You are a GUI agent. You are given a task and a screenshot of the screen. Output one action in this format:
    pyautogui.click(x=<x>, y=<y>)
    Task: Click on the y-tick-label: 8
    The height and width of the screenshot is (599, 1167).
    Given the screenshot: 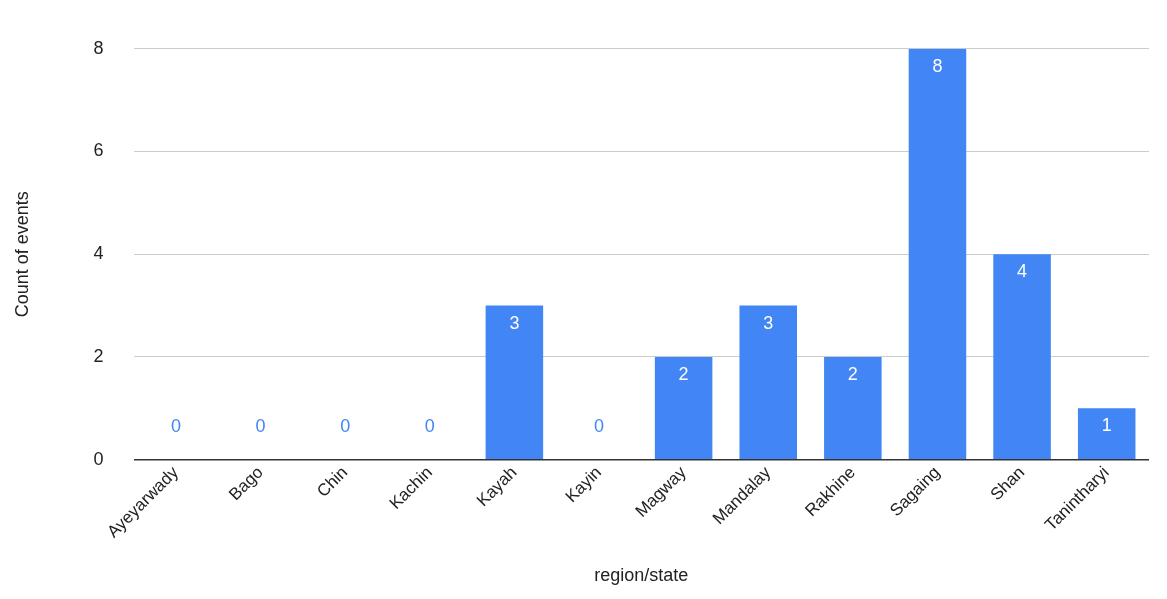 What is the action you would take?
    pyautogui.click(x=98, y=47)
    